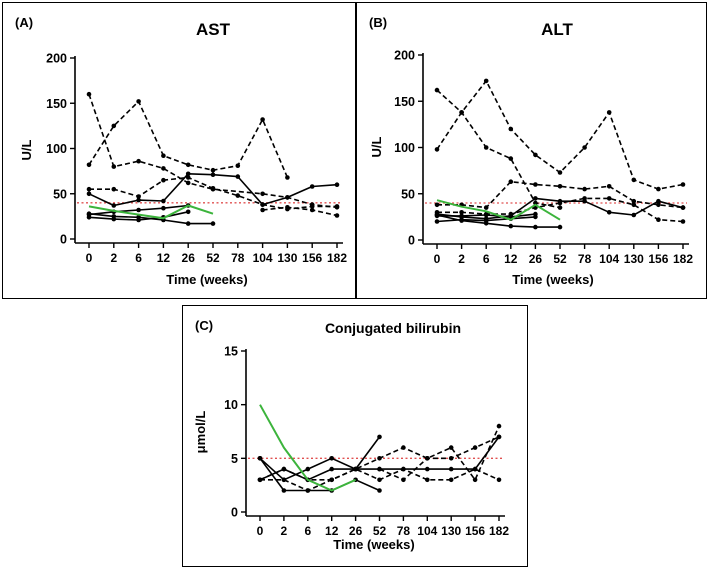 The width and height of the screenshot is (709, 570). I want to click on x-tick-label: 0, so click(260, 531).